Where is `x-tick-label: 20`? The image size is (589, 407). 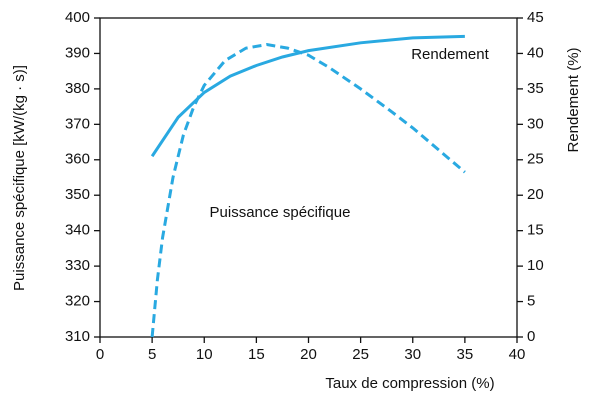 x-tick-label: 20 is located at coordinates (308, 354).